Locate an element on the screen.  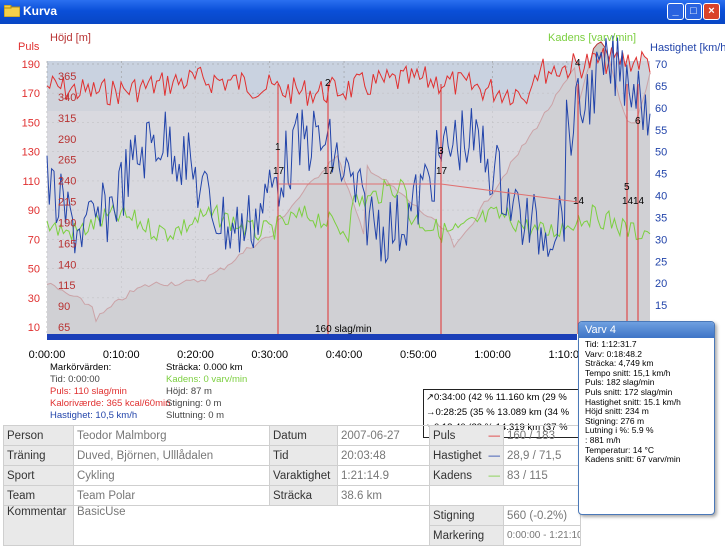
lap-popup-line: Hastighet snitt: 15.1 km/h is located at coordinates (633, 401).